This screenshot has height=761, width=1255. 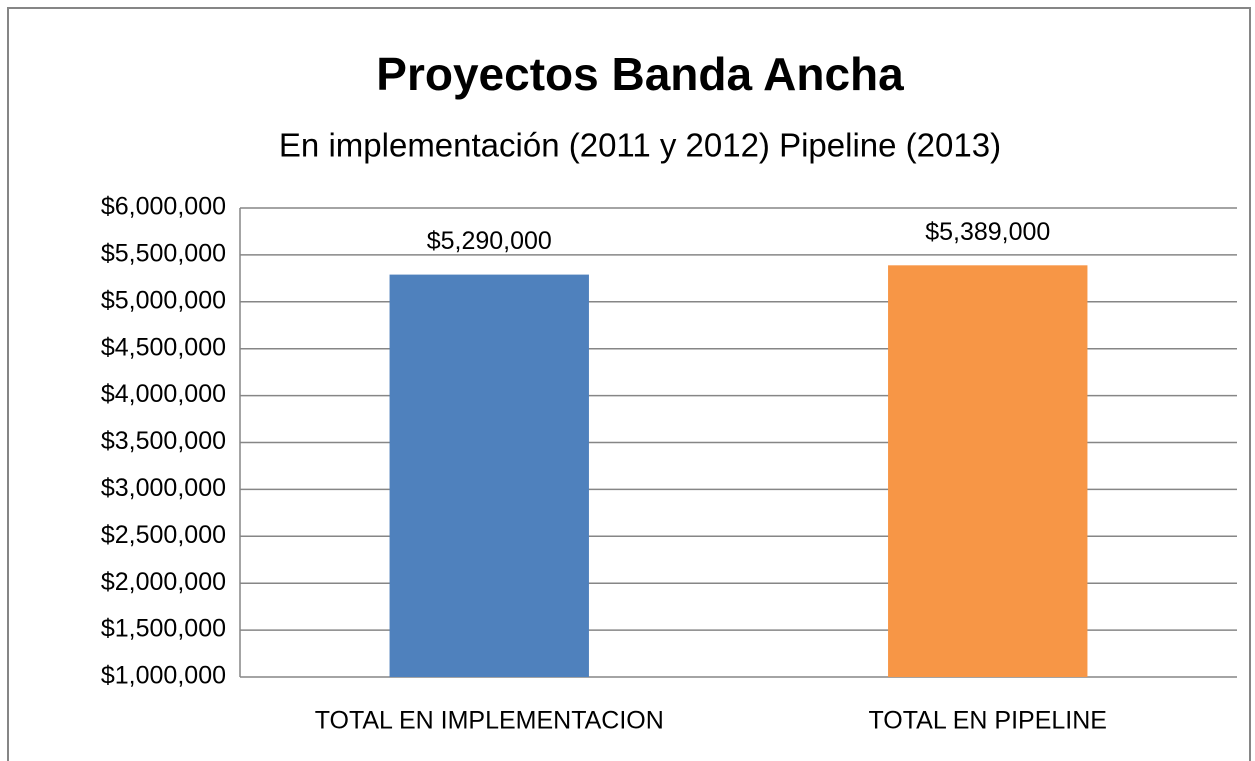 What do you see at coordinates (163, 347) in the screenshot?
I see `y-tick-label: $4,500,000` at bounding box center [163, 347].